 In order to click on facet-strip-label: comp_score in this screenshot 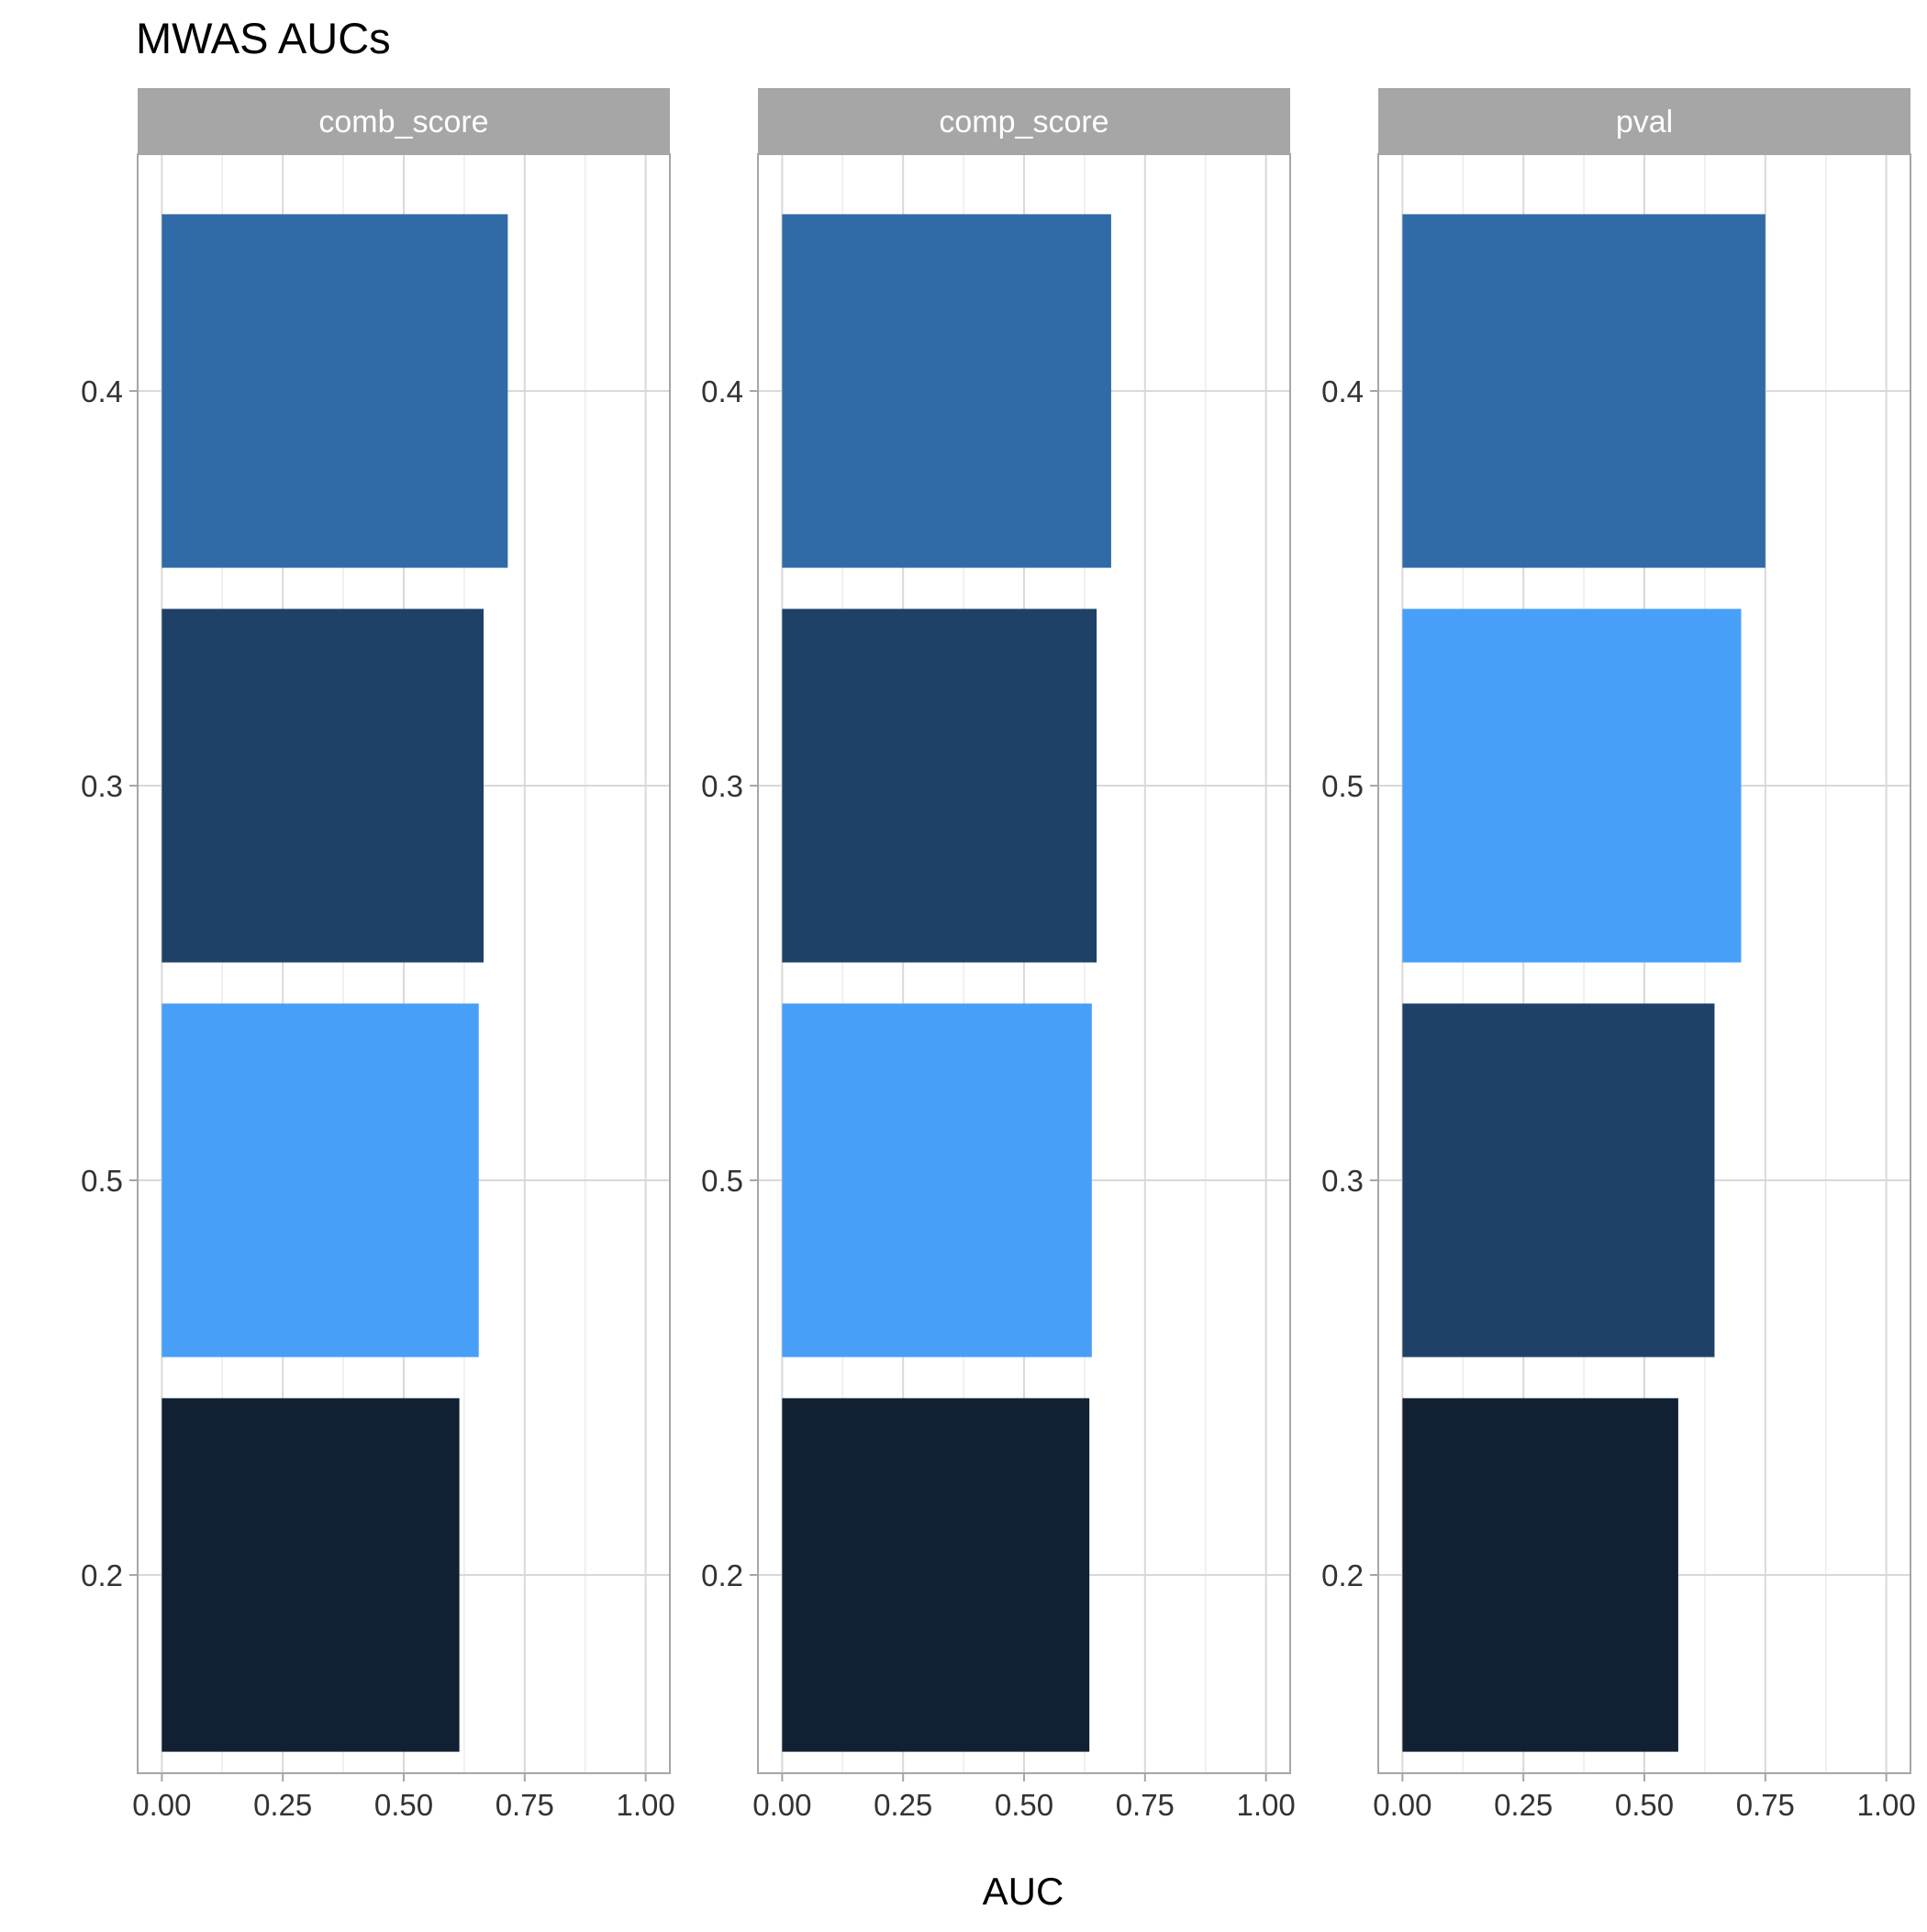, I will do `click(1023, 122)`.